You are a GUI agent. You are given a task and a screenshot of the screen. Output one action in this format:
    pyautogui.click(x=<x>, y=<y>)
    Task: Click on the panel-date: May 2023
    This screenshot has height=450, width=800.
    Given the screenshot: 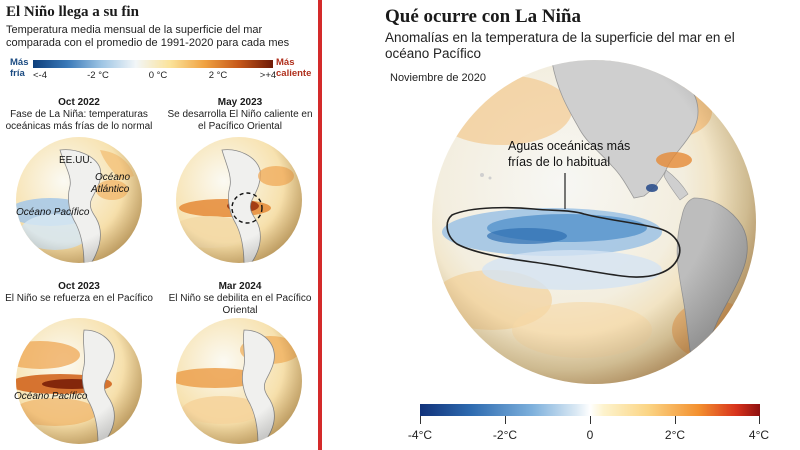 What is the action you would take?
    pyautogui.click(x=240, y=102)
    